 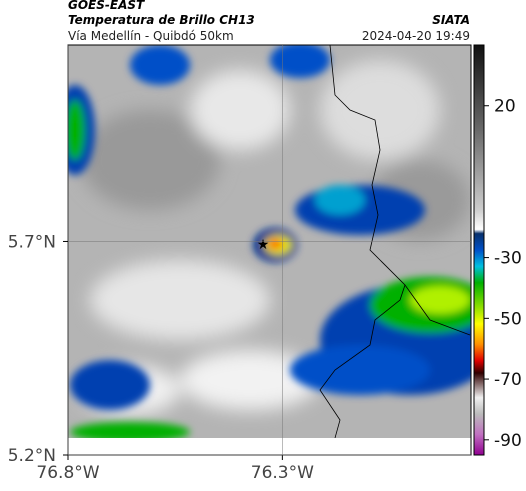 What do you see at coordinates (151, 36) in the screenshot?
I see `route: Vía Medellín - Quibdó 50km` at bounding box center [151, 36].